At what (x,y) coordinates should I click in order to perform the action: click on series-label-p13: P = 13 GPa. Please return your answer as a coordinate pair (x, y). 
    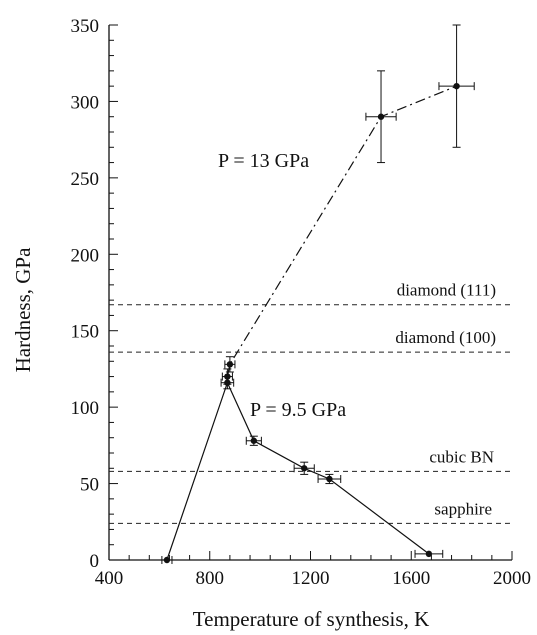
    Looking at the image, I should click on (263, 161).